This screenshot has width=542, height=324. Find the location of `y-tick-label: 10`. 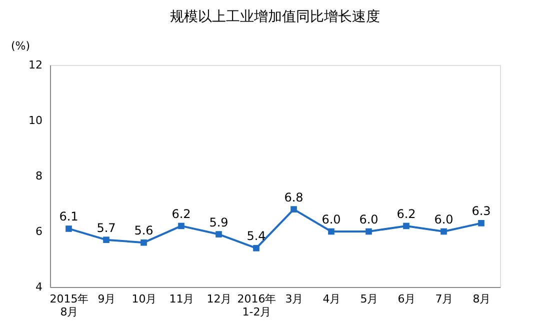

y-tick-label: 10 is located at coordinates (35, 120).